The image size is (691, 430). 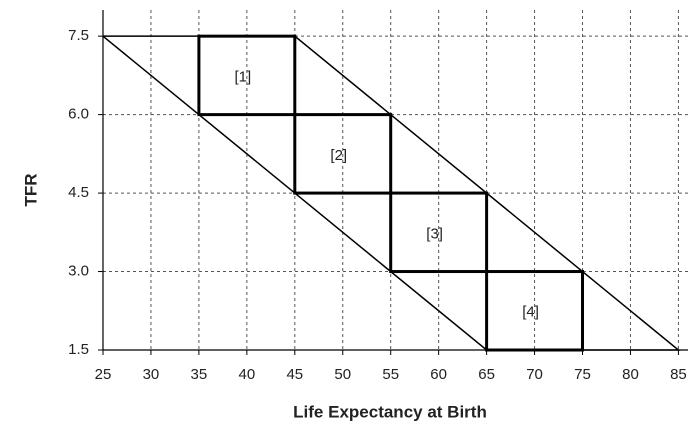 What do you see at coordinates (338, 155) in the screenshot?
I see `region-label: [2]` at bounding box center [338, 155].